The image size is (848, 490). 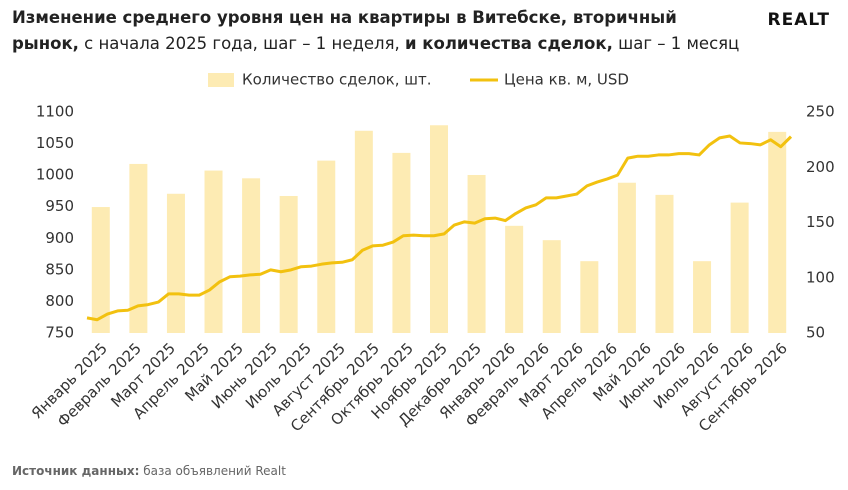 I want to click on title-part: шаг – 1 месяц, so click(x=676, y=43).